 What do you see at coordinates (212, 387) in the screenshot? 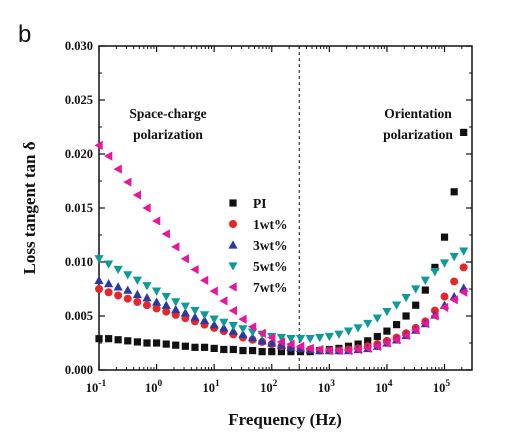
I see `x-tick-label: 10¹` at bounding box center [212, 387].